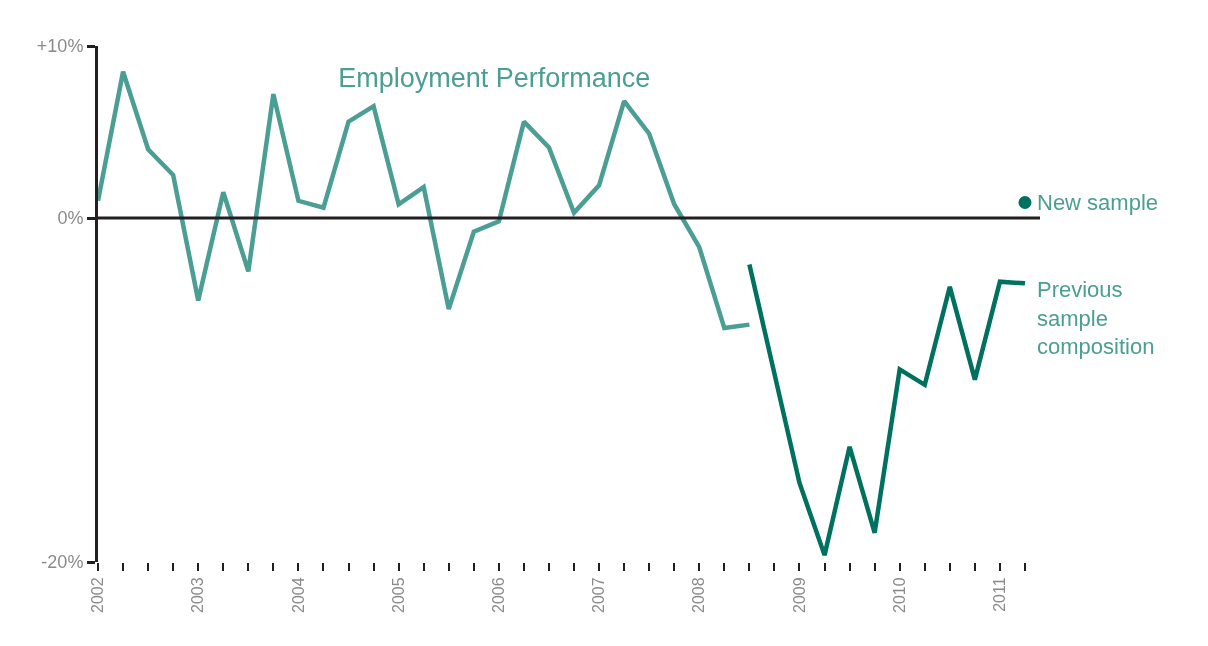  What do you see at coordinates (70, 218) in the screenshot?
I see `y-tick-label: 0%` at bounding box center [70, 218].